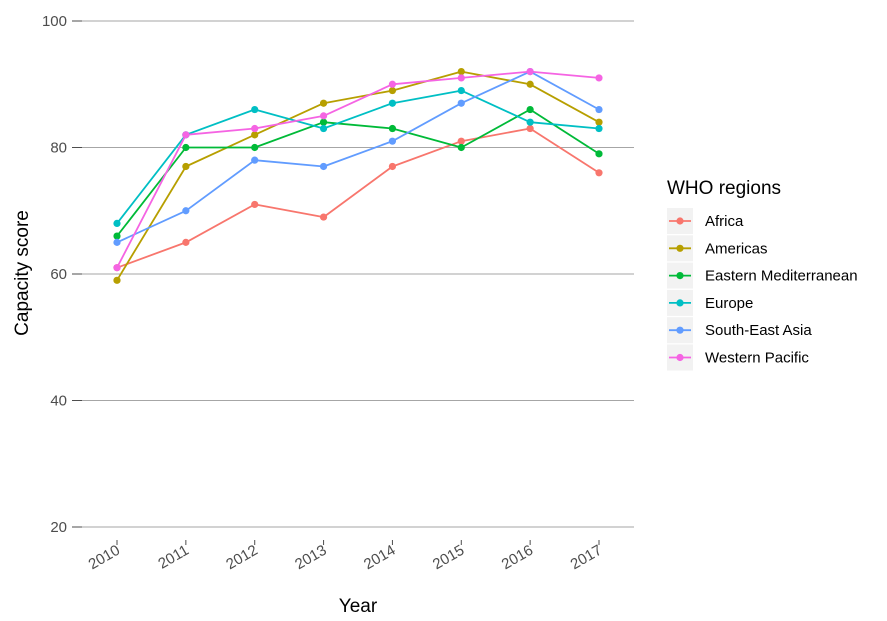  I want to click on legend-label: Eastern Mediterranean, so click(781, 276).